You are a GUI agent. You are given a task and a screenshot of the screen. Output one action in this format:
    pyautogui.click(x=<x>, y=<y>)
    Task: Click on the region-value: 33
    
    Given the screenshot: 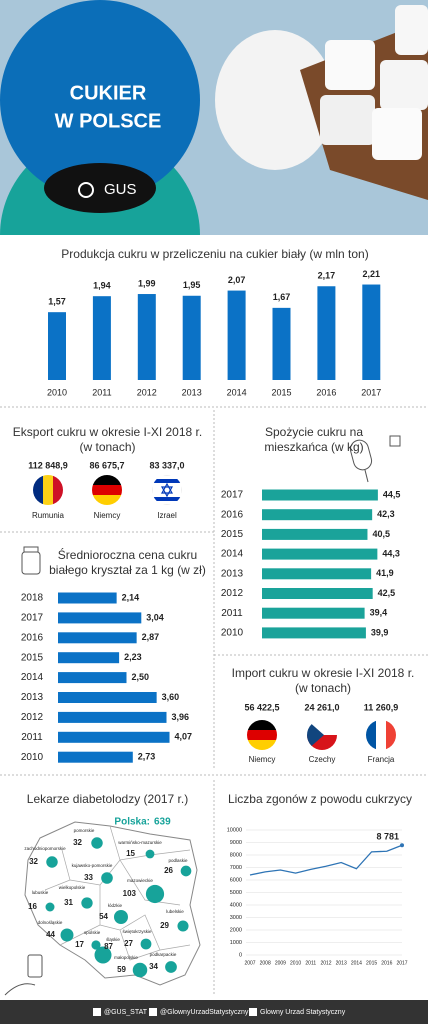 What is the action you would take?
    pyautogui.click(x=88, y=877)
    